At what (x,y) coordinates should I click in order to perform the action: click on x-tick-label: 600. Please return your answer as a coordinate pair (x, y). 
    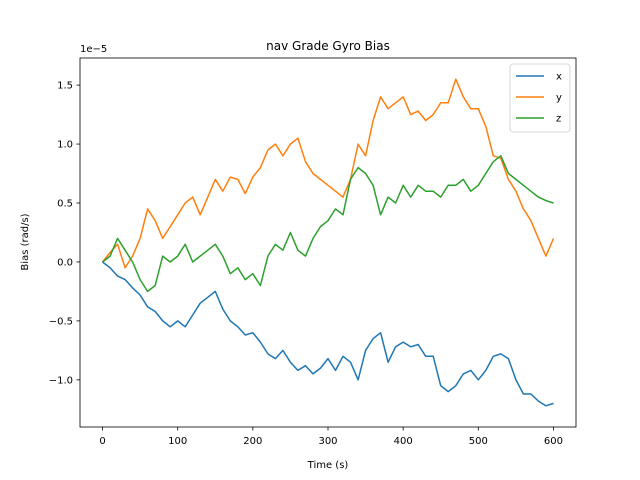
    Looking at the image, I should click on (553, 441).